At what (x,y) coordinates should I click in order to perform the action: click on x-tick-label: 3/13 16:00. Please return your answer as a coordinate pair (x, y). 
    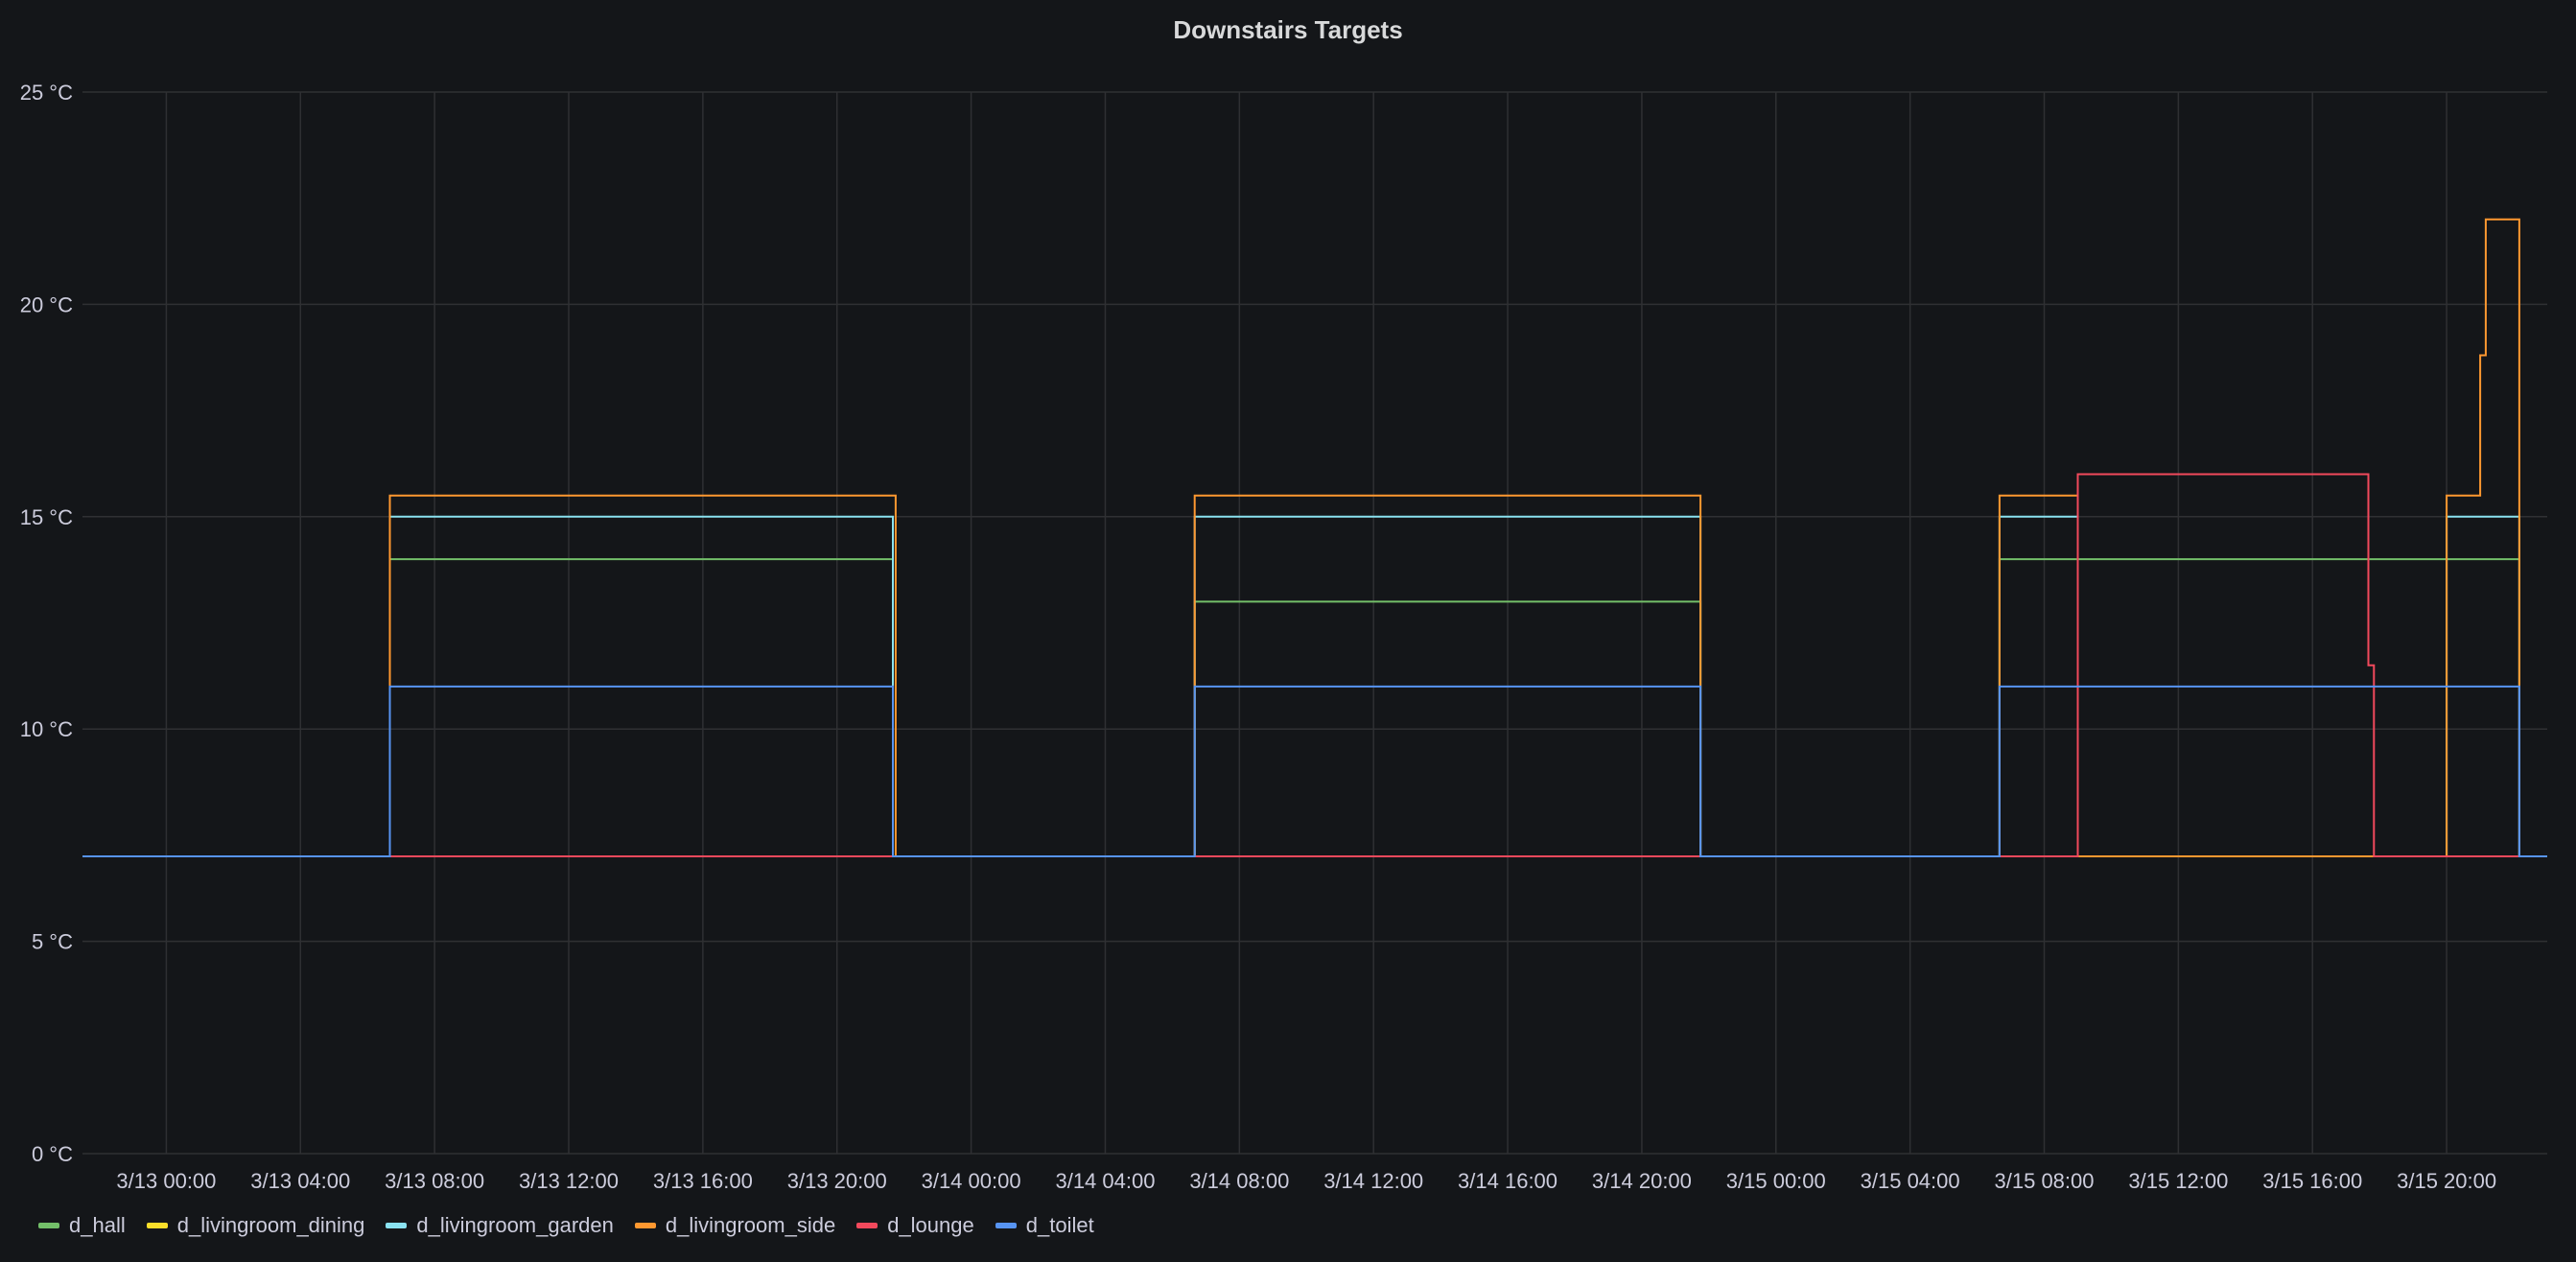
    Looking at the image, I should click on (703, 1181).